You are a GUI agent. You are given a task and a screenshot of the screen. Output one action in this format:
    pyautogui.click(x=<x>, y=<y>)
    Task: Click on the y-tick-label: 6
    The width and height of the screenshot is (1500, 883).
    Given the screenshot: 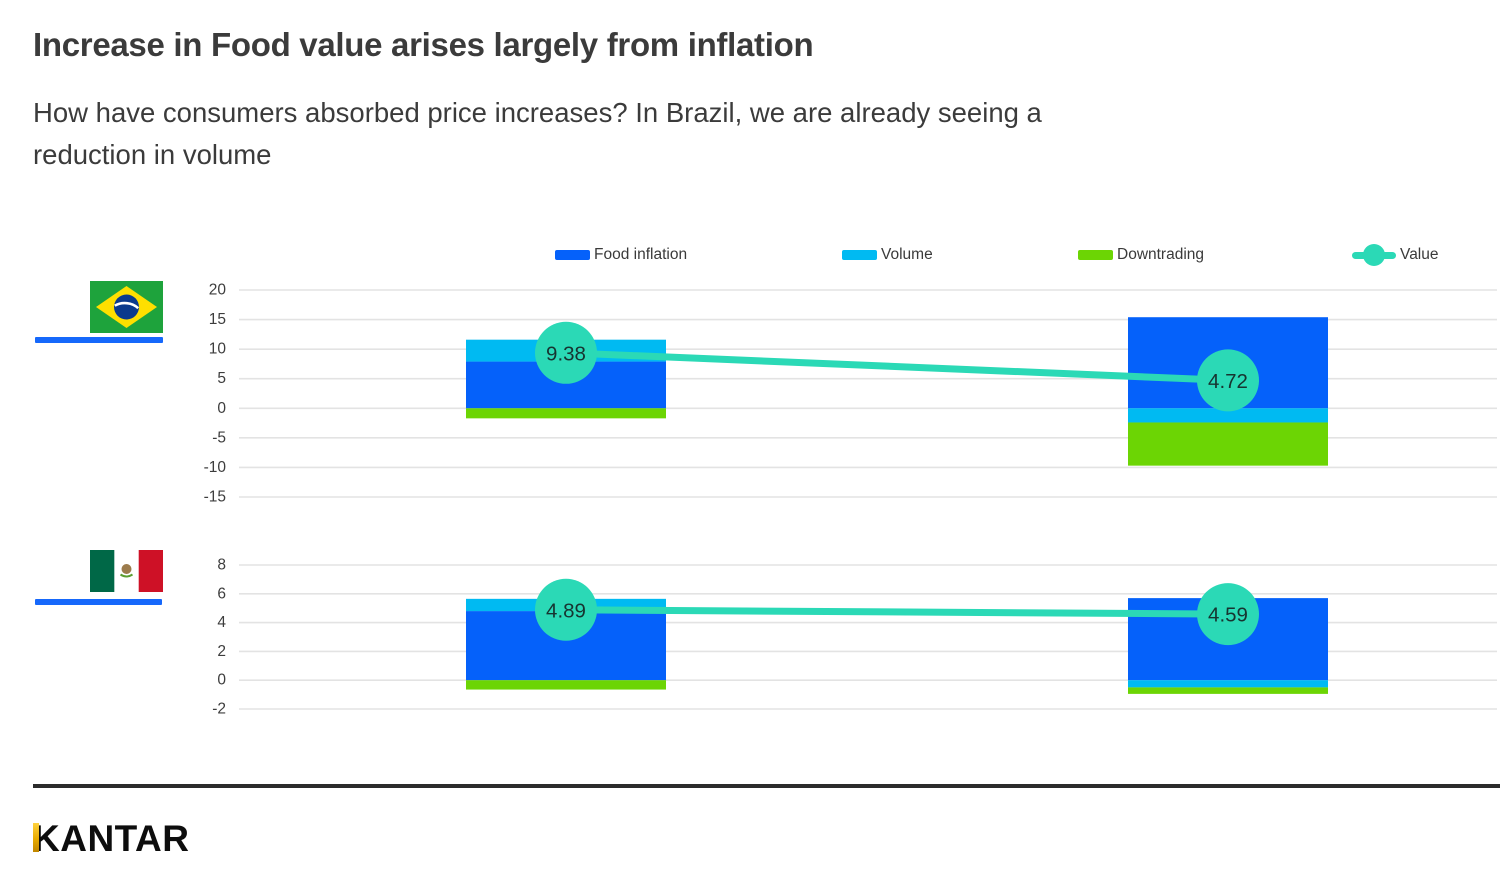 What is the action you would take?
    pyautogui.click(x=221, y=593)
    